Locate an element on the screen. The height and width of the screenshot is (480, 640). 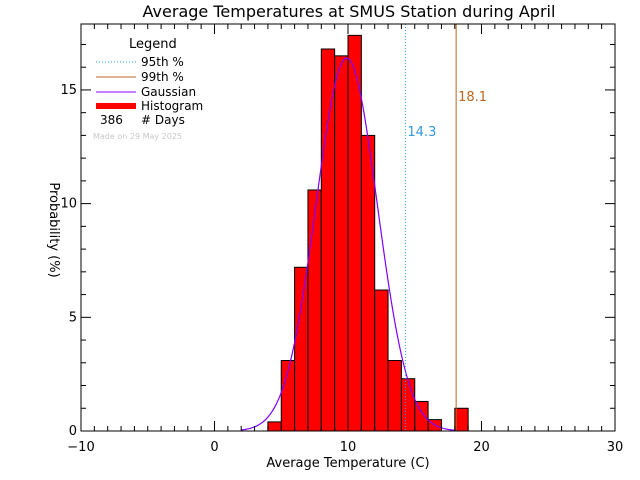
legend-99th-label: 99th % is located at coordinates (162, 77).